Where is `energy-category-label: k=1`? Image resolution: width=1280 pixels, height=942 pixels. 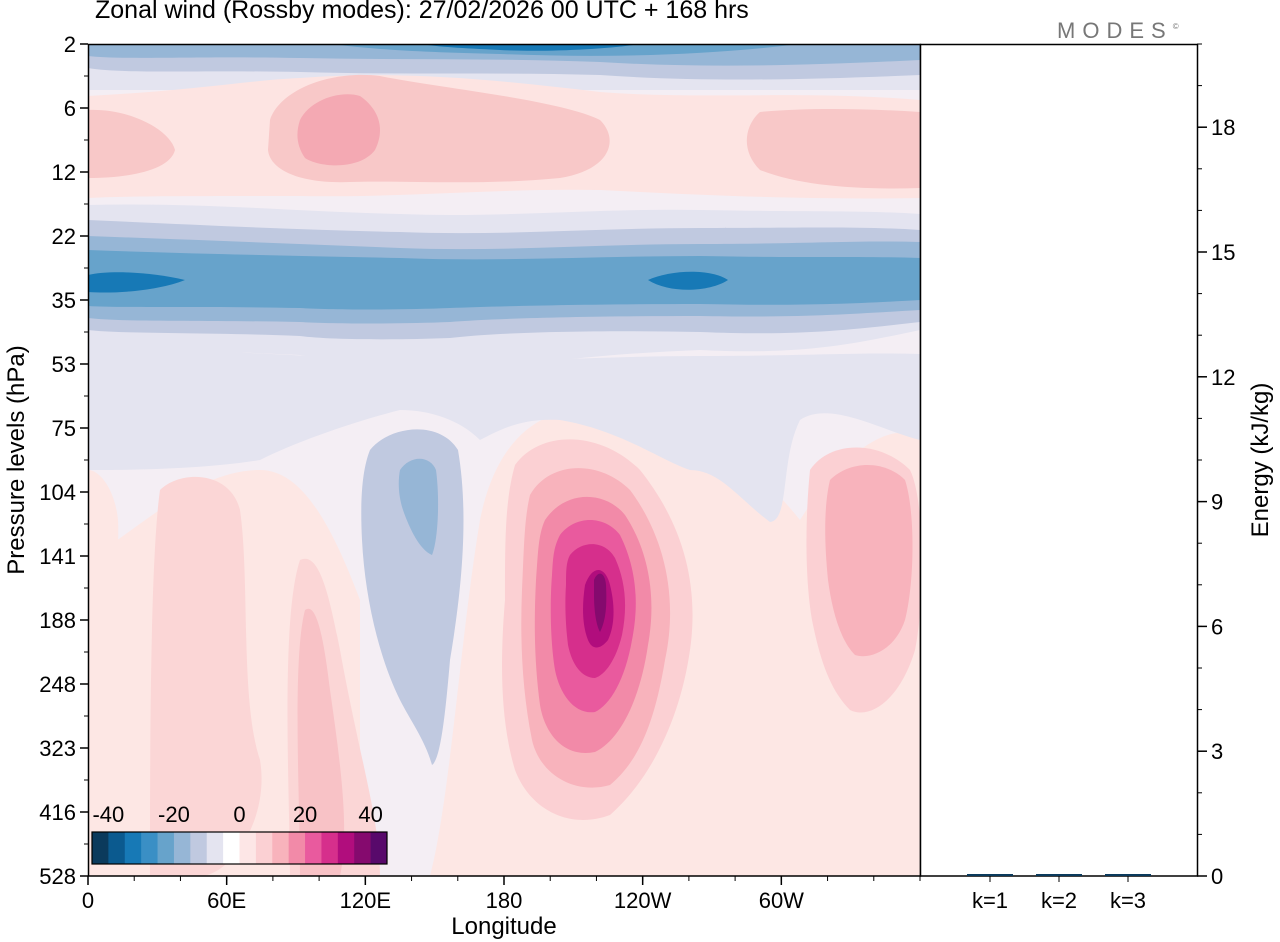 energy-category-label: k=1 is located at coordinates (990, 900).